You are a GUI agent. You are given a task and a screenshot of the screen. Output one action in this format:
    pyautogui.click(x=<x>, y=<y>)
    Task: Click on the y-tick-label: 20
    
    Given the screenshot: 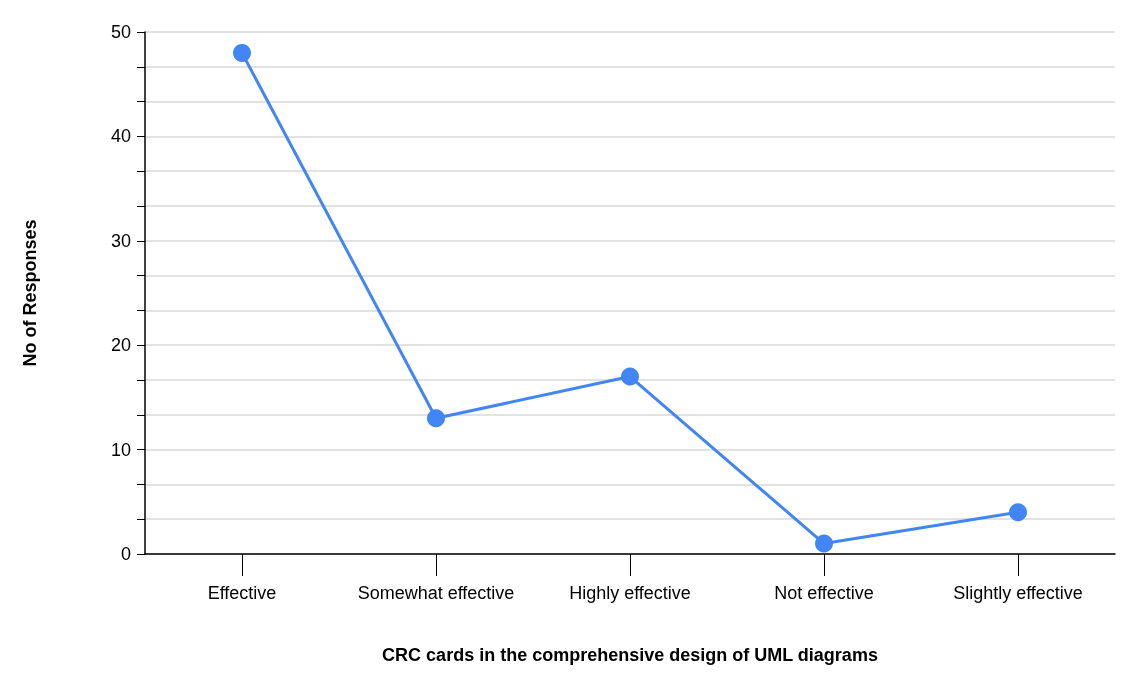 What is the action you would take?
    pyautogui.click(x=120, y=345)
    